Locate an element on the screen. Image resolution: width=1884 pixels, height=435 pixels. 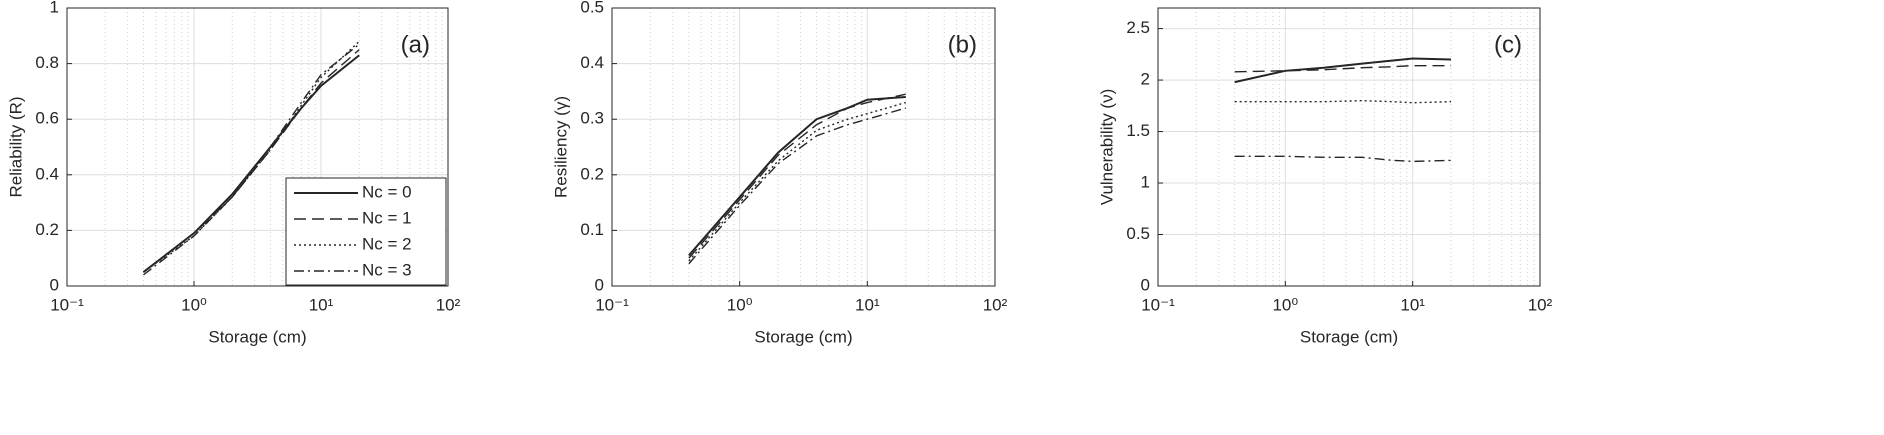
legend-box is located at coordinates (366, 231).